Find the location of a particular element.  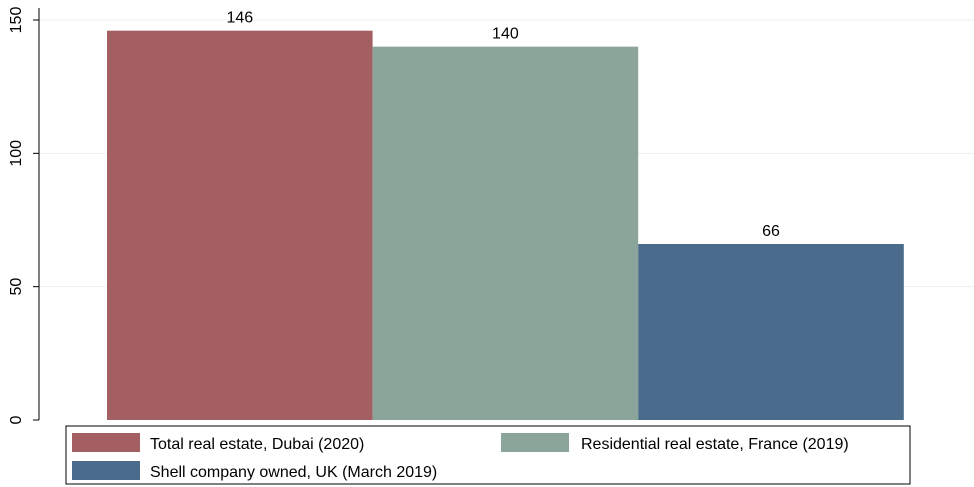

y-tick-label-150: 150 is located at coordinates (16, 20).